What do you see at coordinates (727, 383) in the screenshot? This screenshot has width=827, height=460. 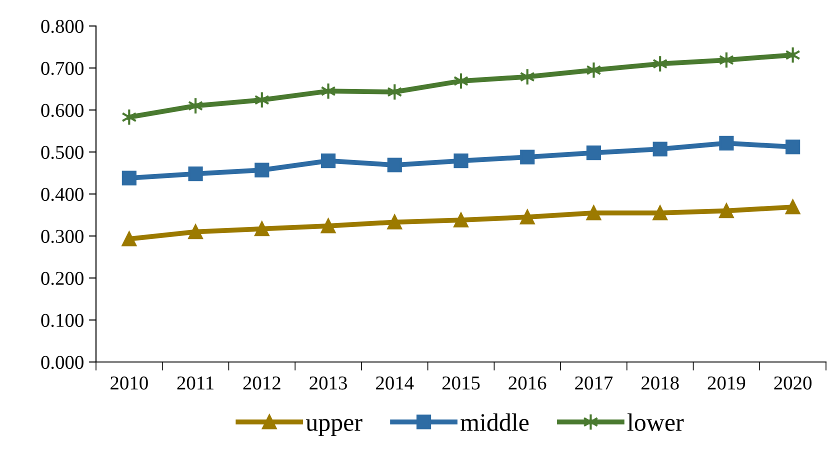 I see `x-tick-label: 2019` at bounding box center [727, 383].